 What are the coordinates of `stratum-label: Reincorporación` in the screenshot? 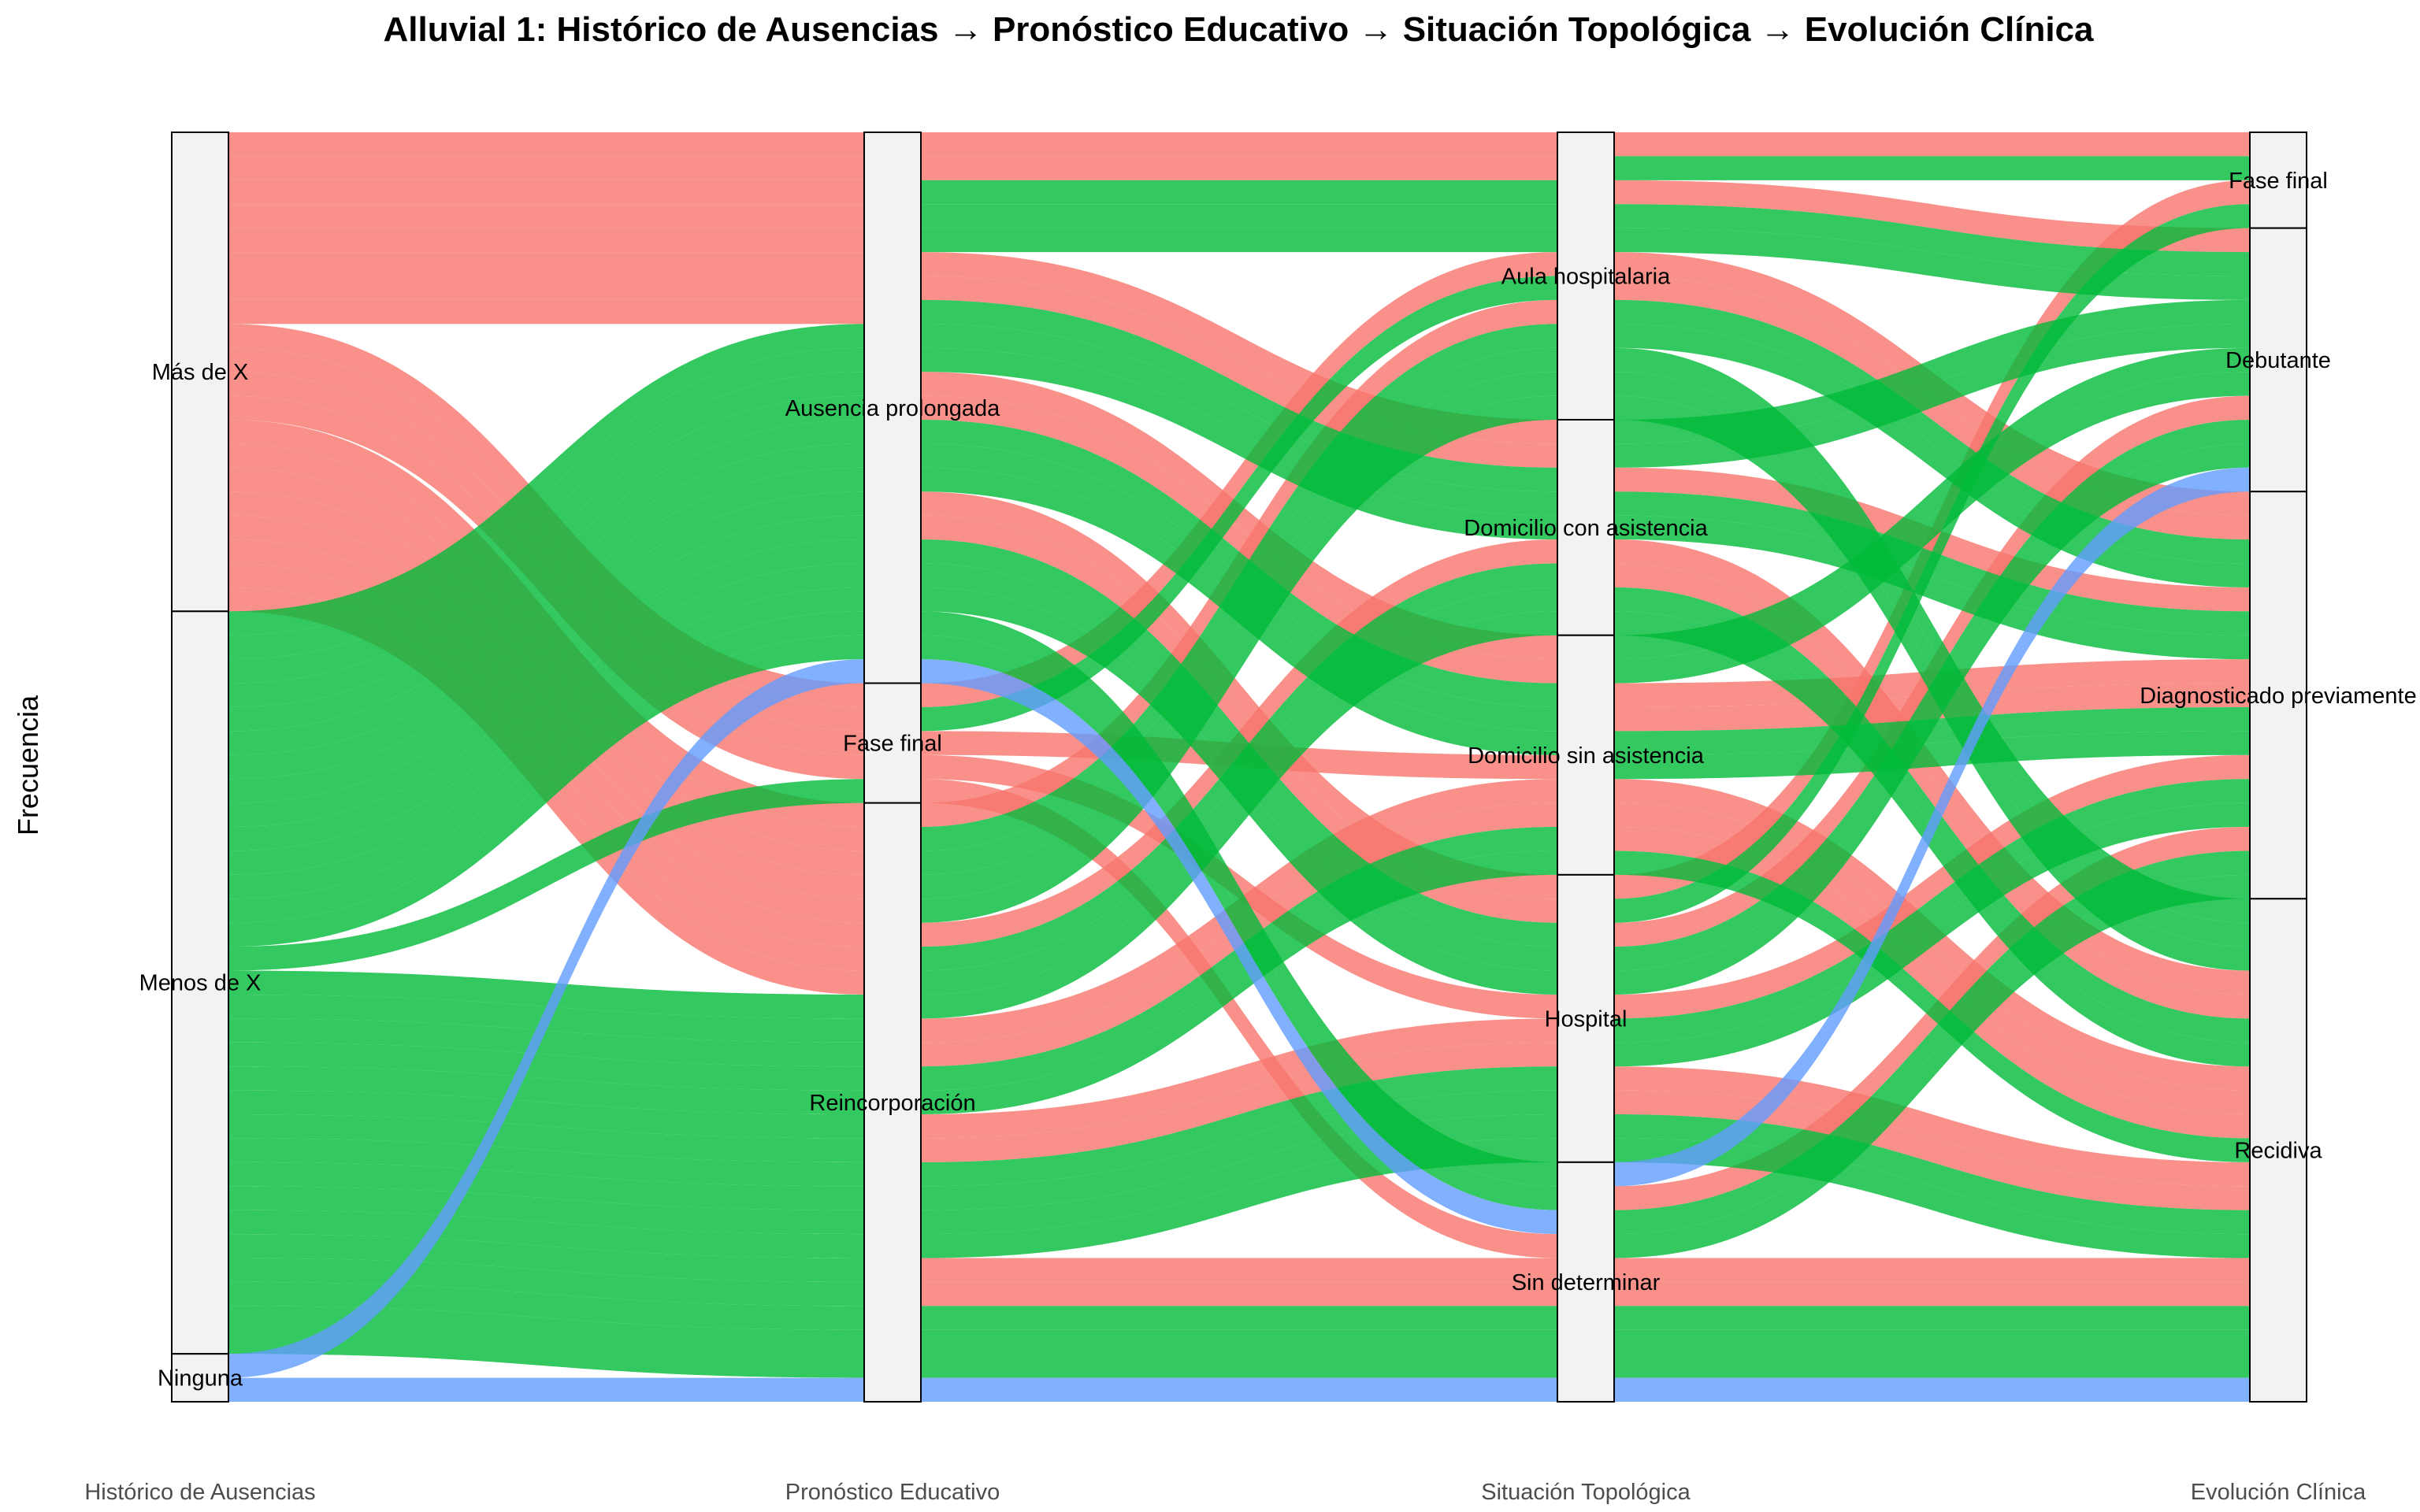 It's located at (892, 1103).